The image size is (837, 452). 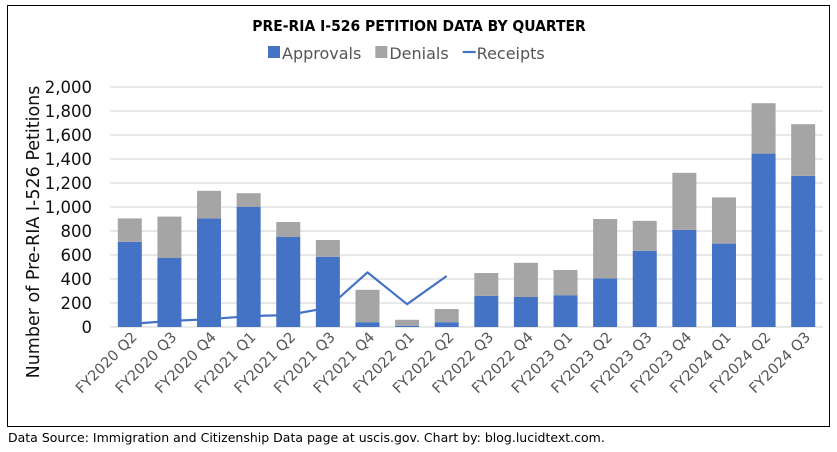 What do you see at coordinates (248, 200) in the screenshot?
I see `bar-denials-fy2021-q1` at bounding box center [248, 200].